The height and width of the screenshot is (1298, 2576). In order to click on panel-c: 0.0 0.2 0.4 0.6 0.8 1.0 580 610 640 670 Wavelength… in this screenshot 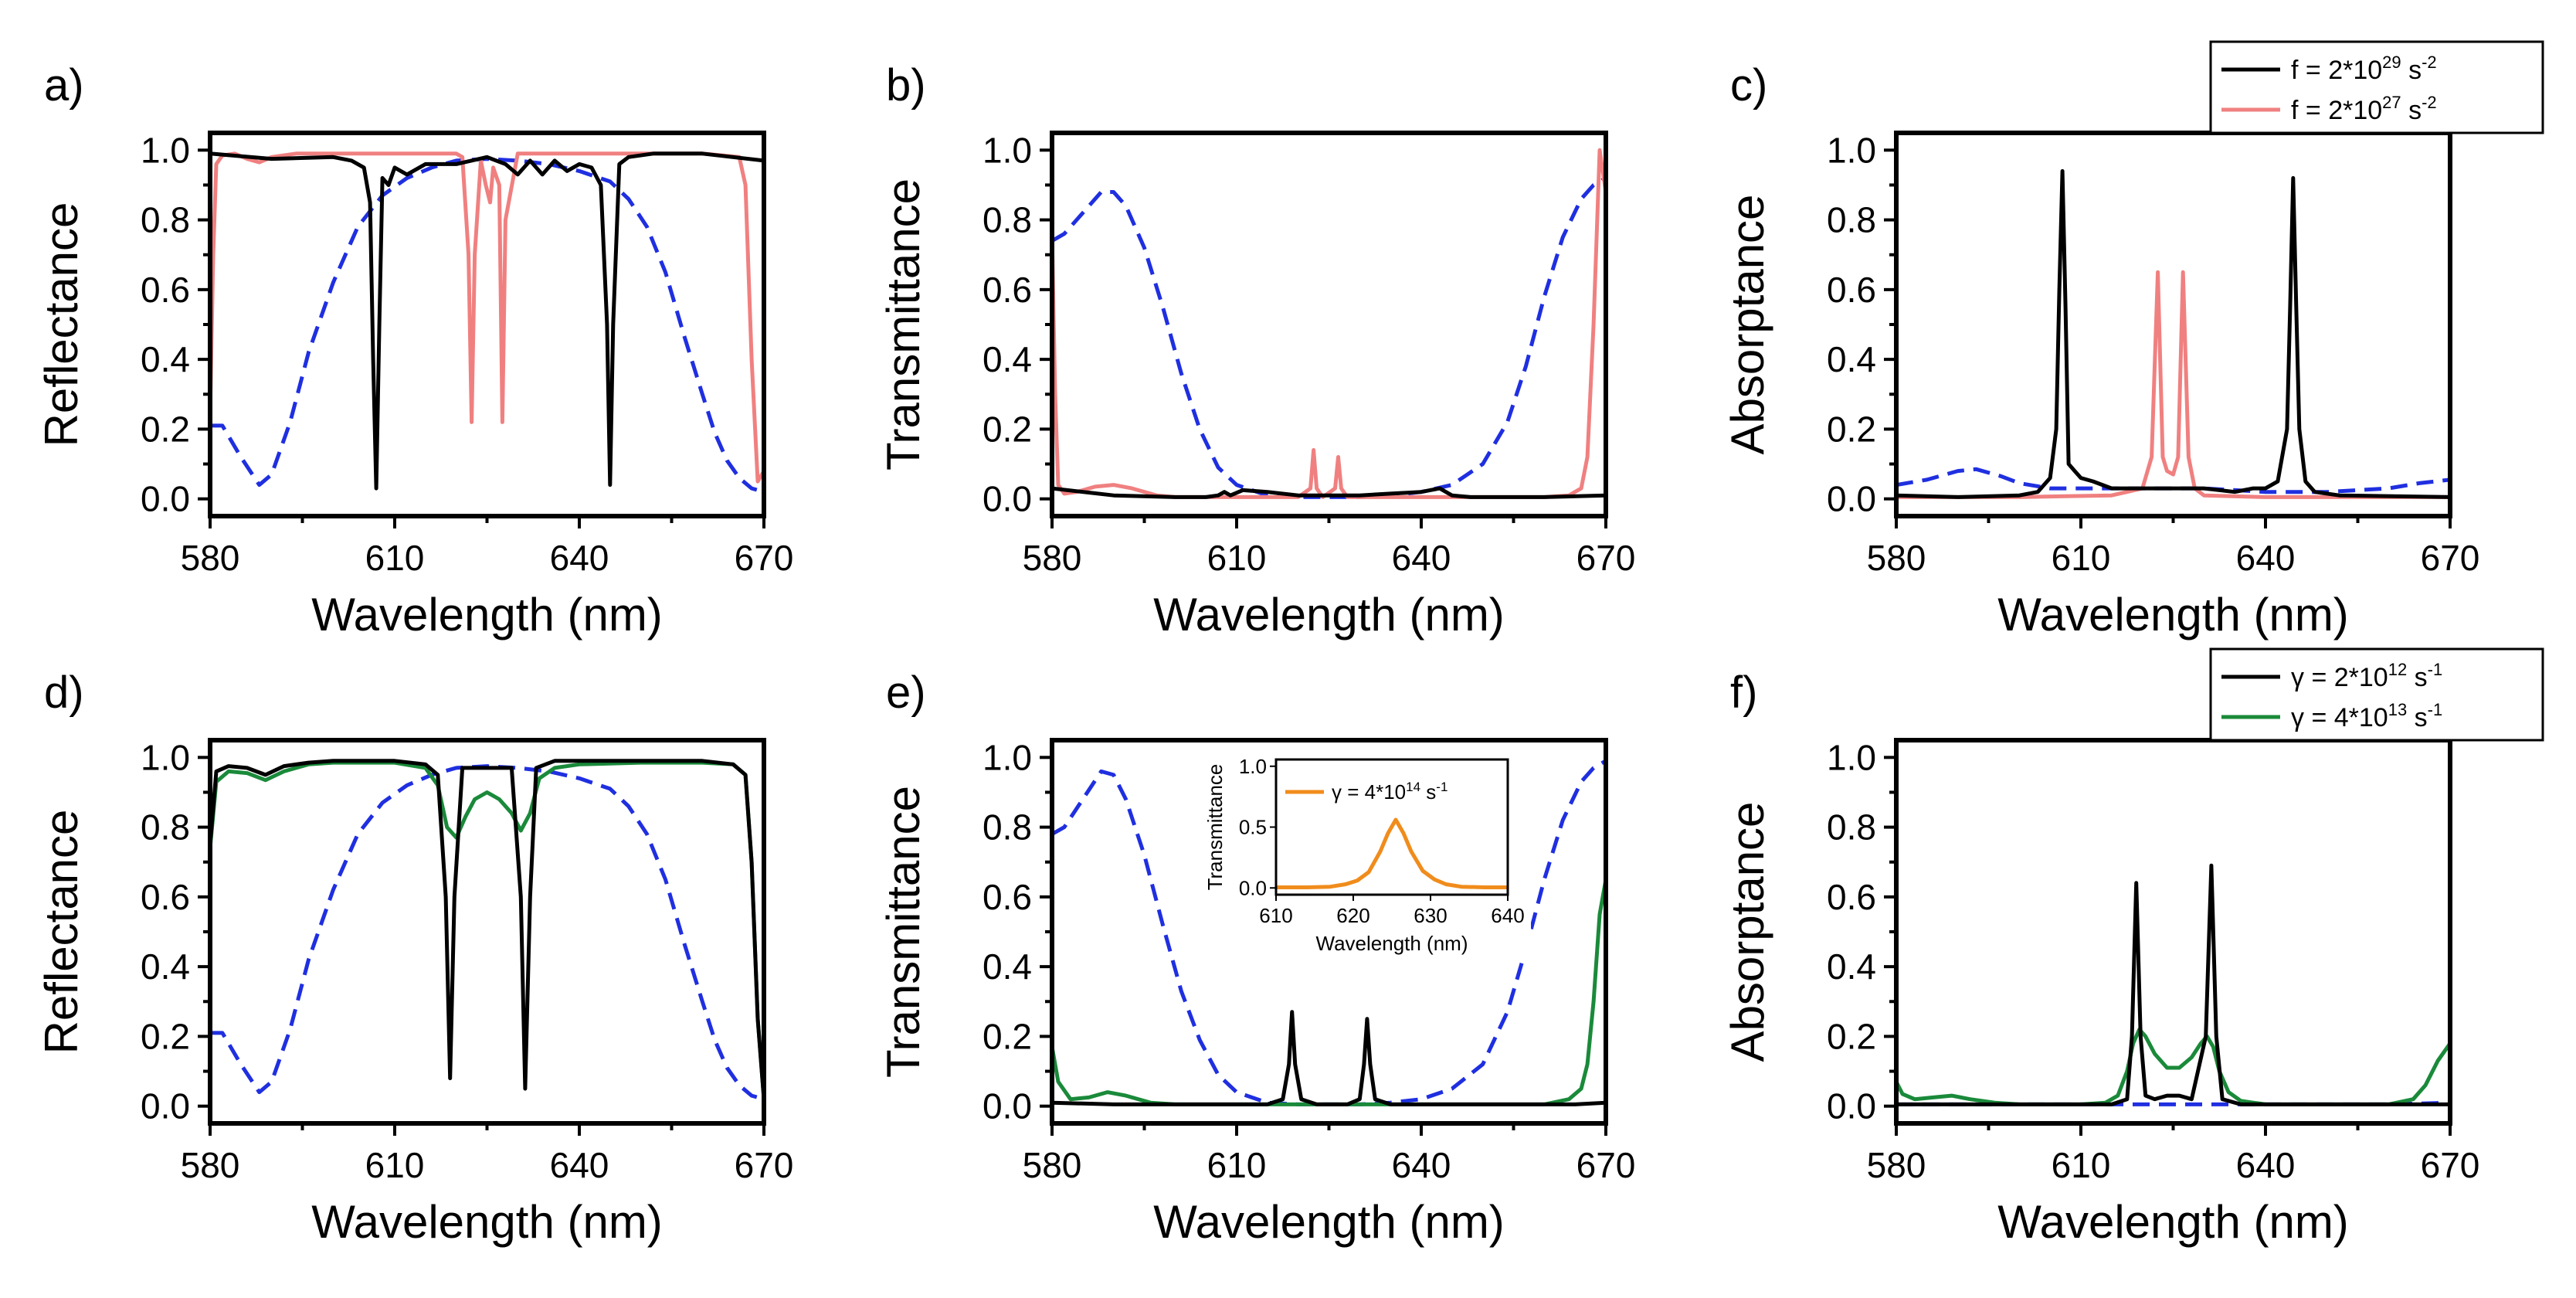, I will do `click(2133, 341)`.